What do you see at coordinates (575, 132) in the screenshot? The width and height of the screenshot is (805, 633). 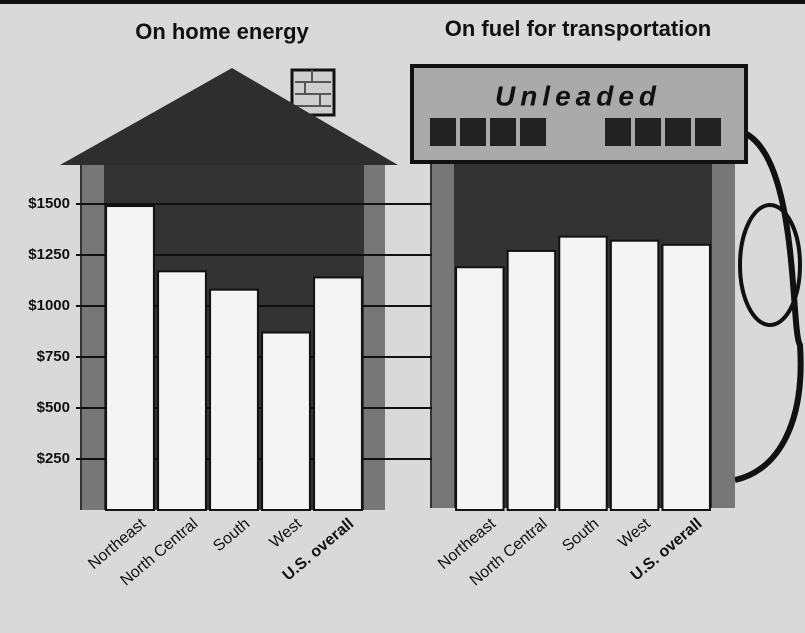 I see `pump-windows` at bounding box center [575, 132].